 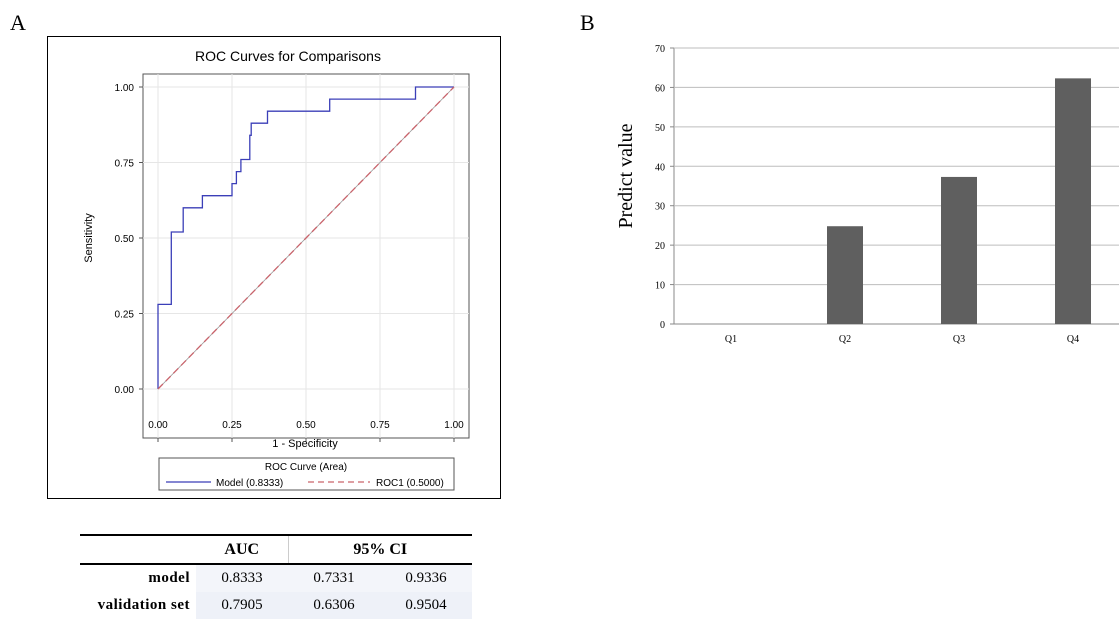 I want to click on roc-roc1-curve, so click(x=306, y=238).